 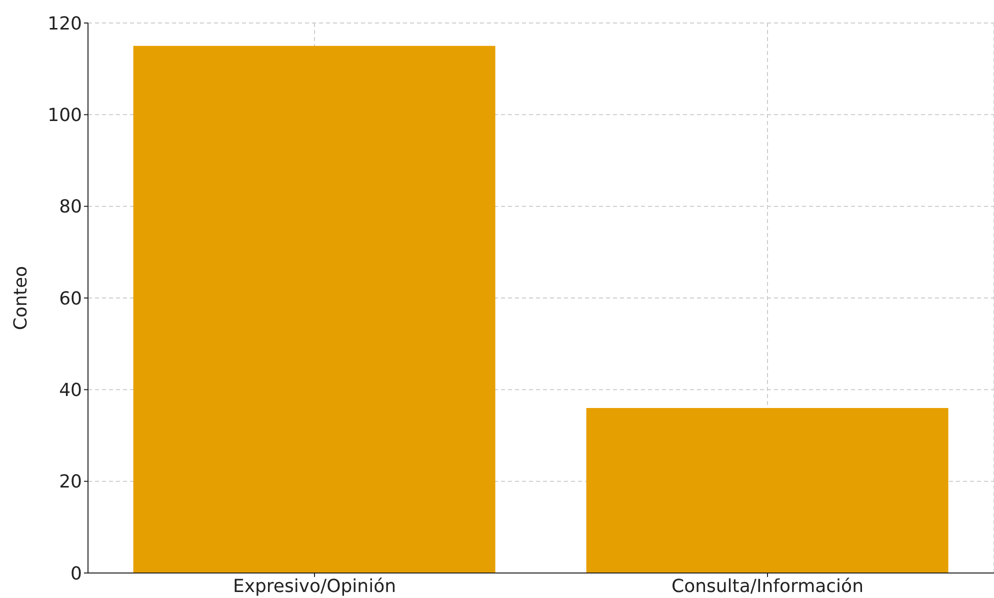 What do you see at coordinates (70, 482) in the screenshot?
I see `y-tick-label: 20` at bounding box center [70, 482].